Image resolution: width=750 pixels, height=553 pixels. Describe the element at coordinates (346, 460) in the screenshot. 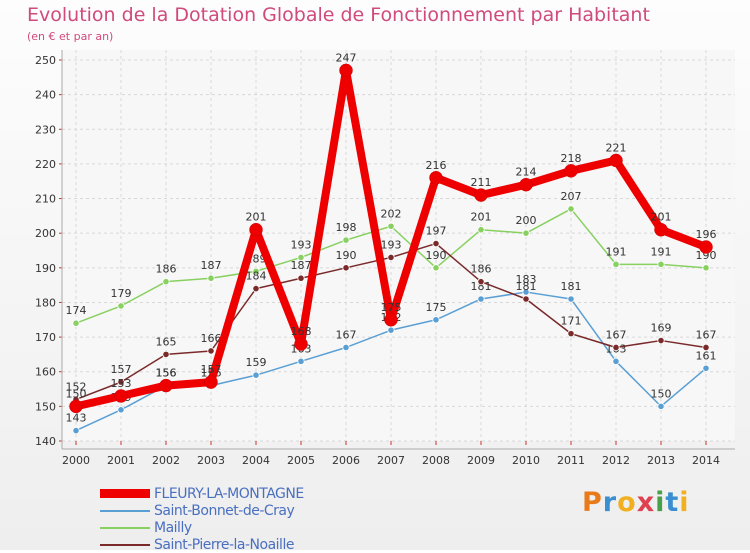

I see `x-tick-label: 2006` at that location.